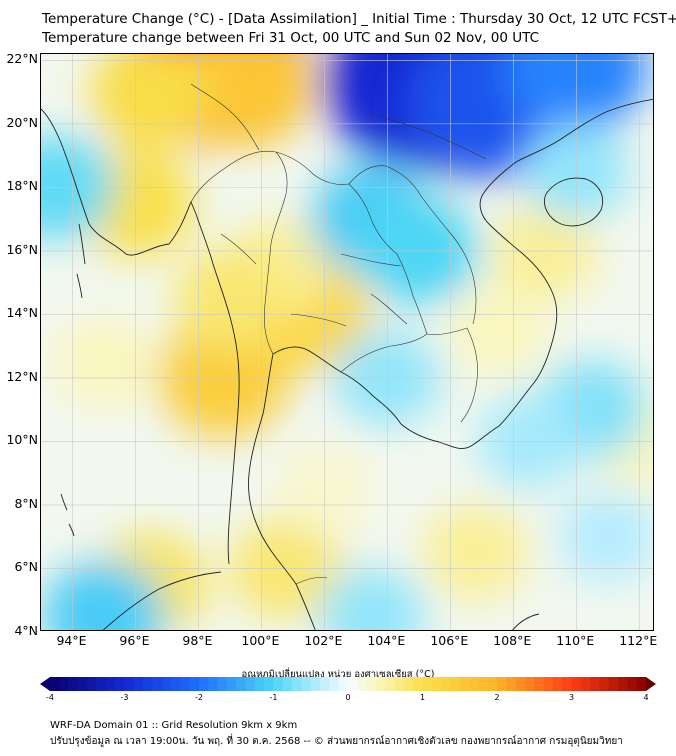 The image size is (676, 756). Describe the element at coordinates (314, 280) in the screenshot. I see `border-provinces` at that location.